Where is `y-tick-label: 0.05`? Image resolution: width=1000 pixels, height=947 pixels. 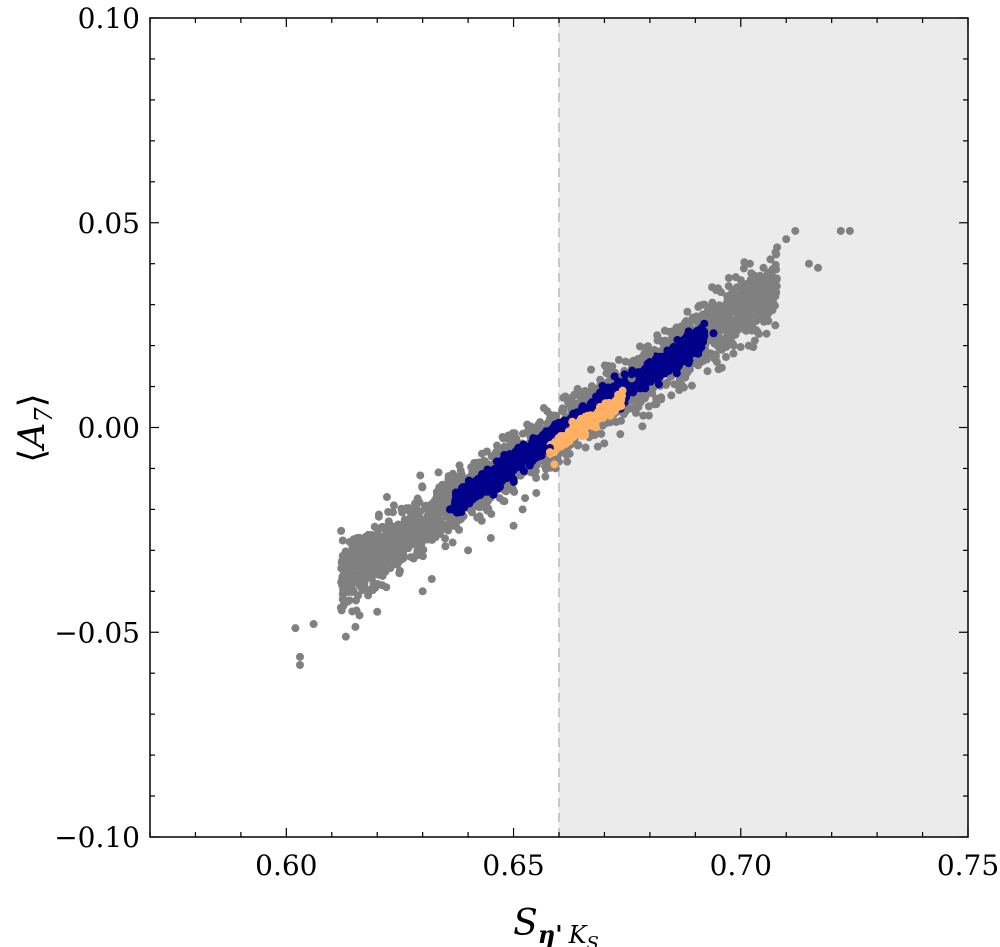 y-tick-label: 0.05 is located at coordinates (109, 223).